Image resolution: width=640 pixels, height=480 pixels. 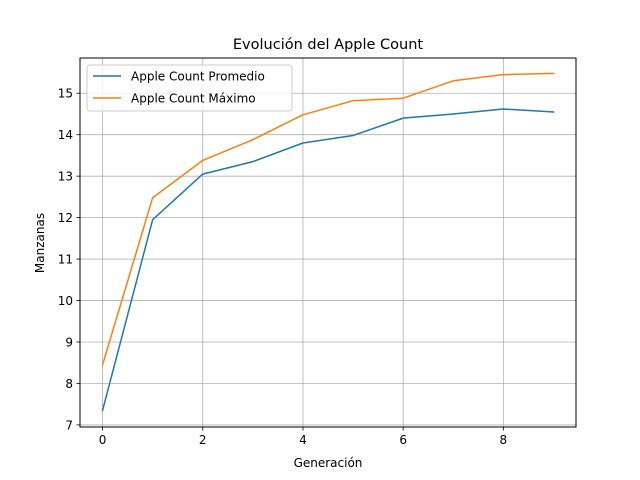 What do you see at coordinates (303, 440) in the screenshot?
I see `x-tick-label: 4` at bounding box center [303, 440].